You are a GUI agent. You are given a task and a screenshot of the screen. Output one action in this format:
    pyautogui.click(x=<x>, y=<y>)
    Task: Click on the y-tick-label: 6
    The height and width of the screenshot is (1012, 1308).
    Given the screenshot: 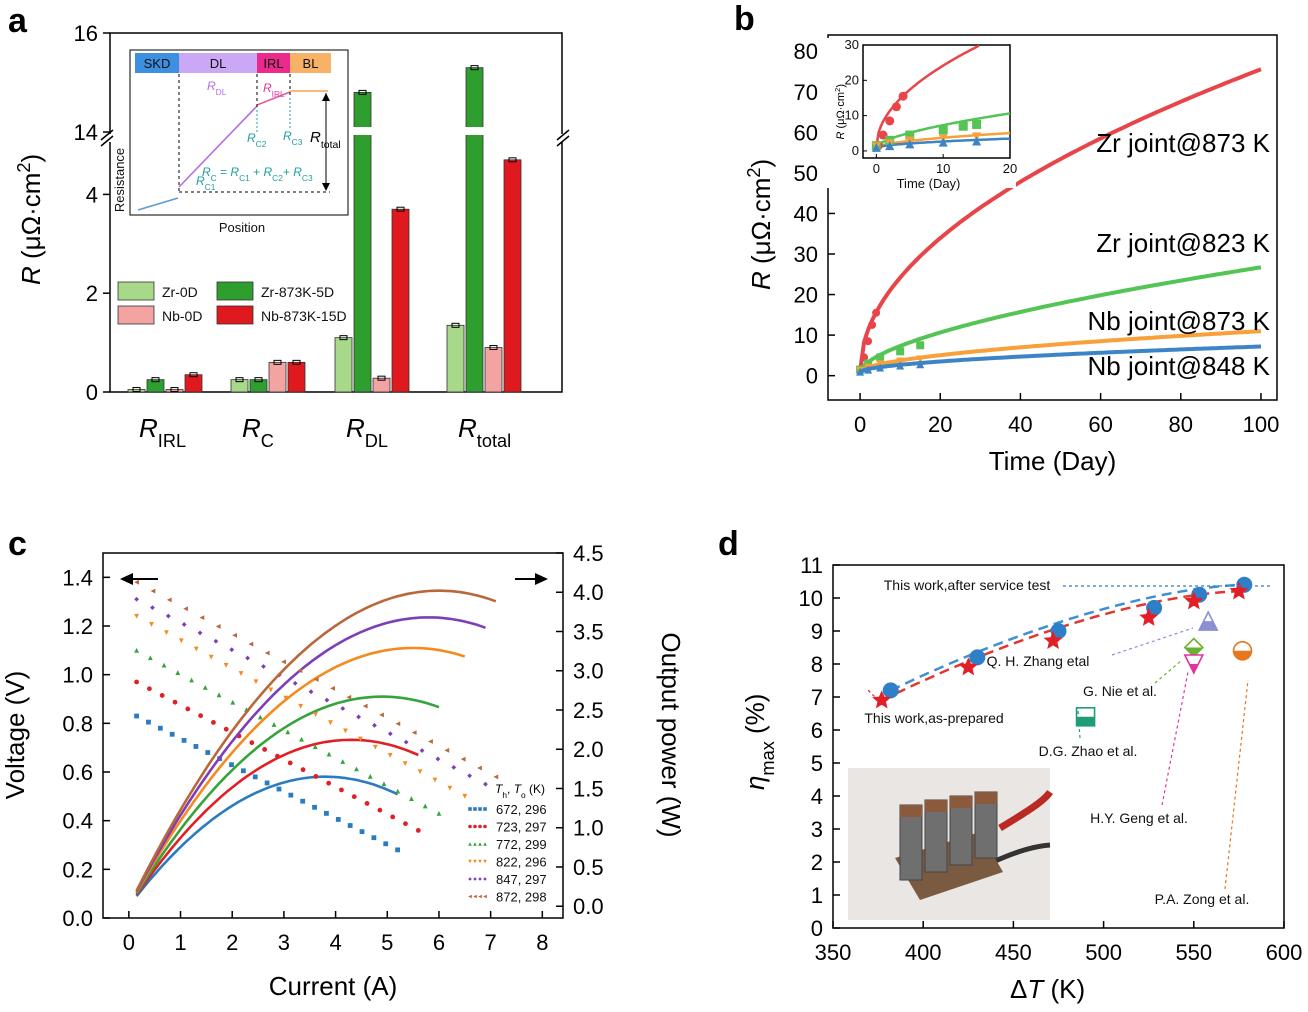 What is the action you would take?
    pyautogui.click(x=817, y=730)
    